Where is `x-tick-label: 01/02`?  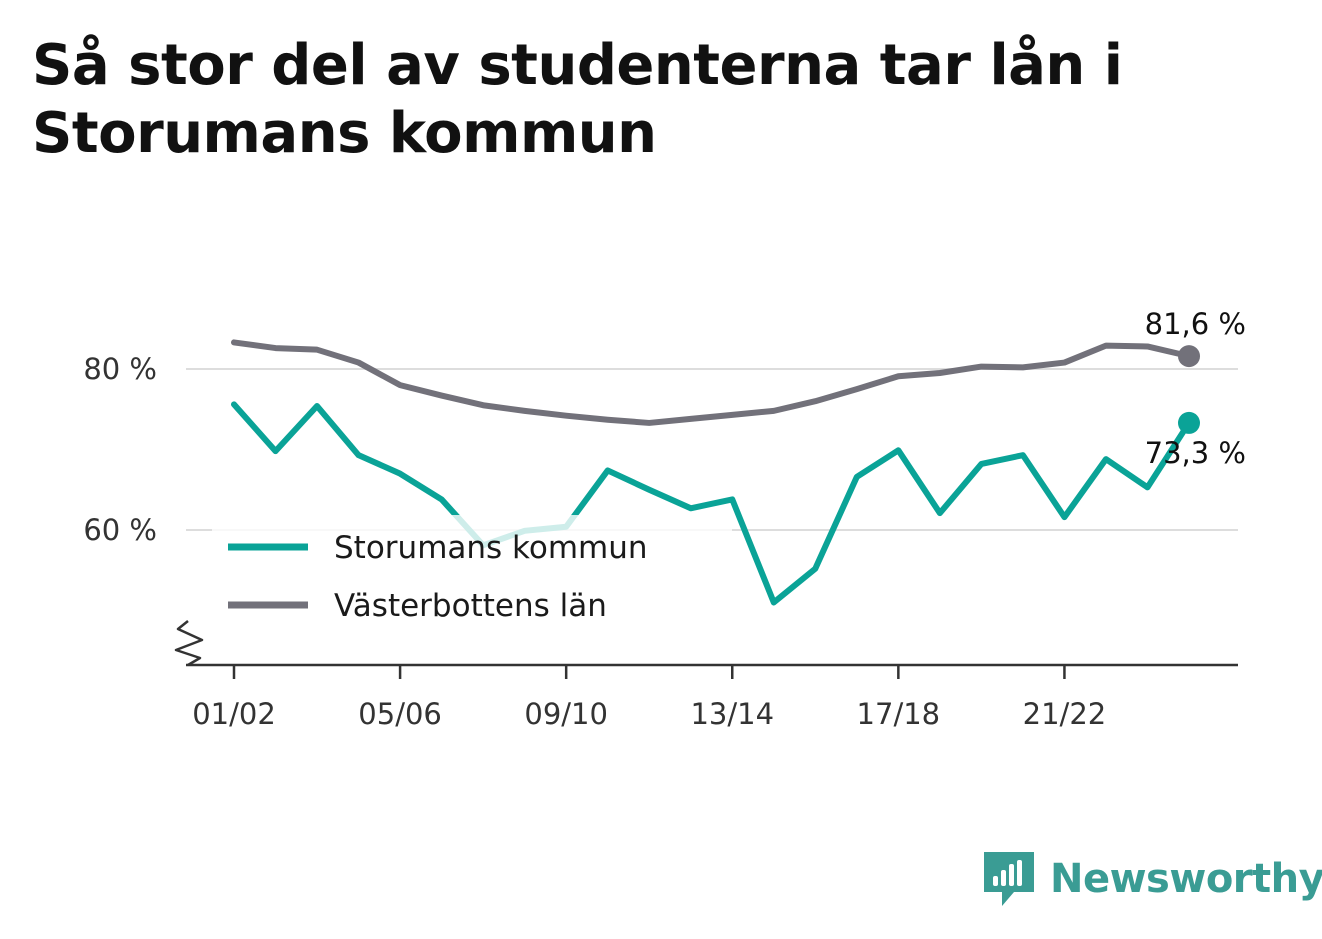 x-tick-label: 01/02 is located at coordinates (234, 714).